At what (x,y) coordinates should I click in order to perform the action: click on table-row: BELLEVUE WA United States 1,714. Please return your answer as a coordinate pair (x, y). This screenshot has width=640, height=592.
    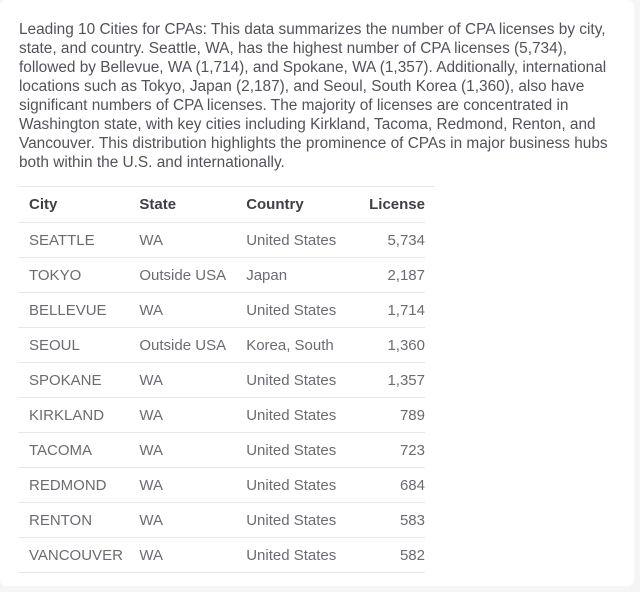
    Looking at the image, I should click on (221, 310).